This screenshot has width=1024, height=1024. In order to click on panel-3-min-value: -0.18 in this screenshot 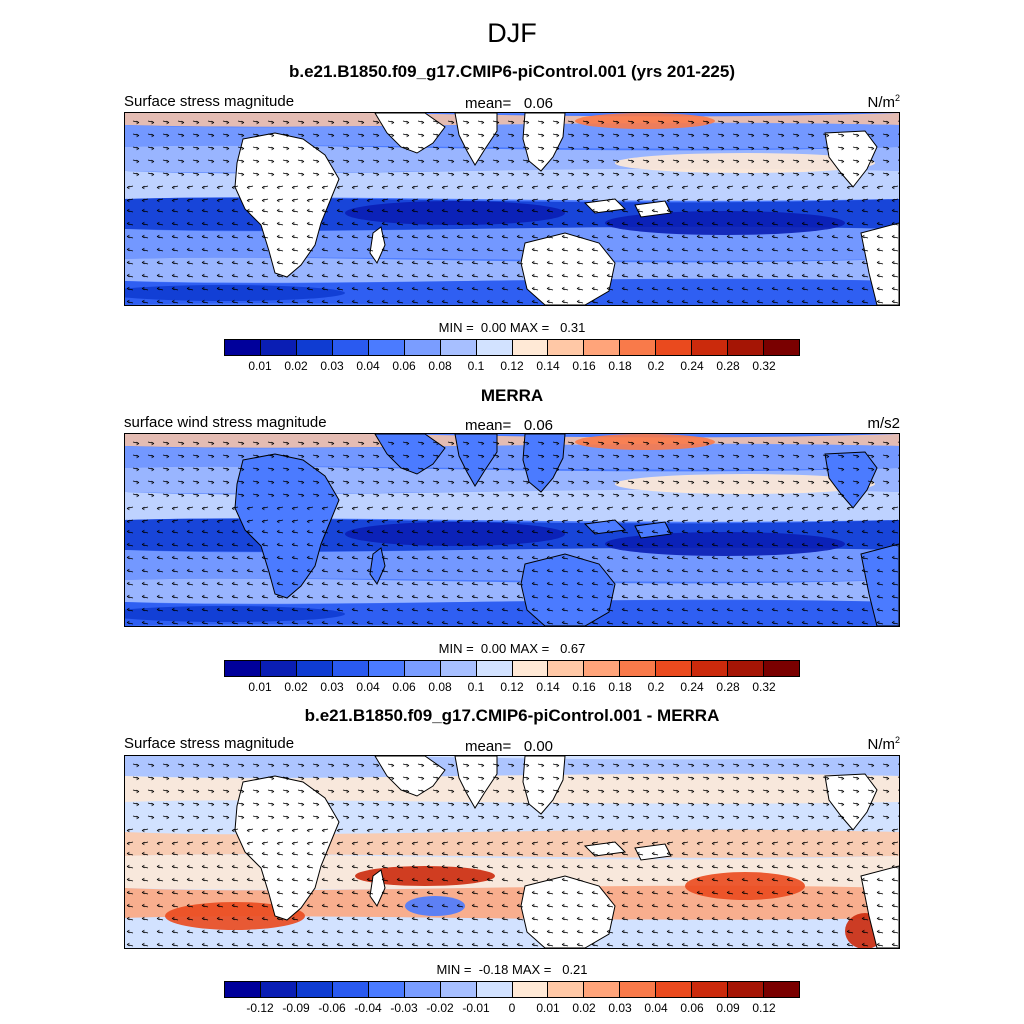, I will do `click(493, 969)`.